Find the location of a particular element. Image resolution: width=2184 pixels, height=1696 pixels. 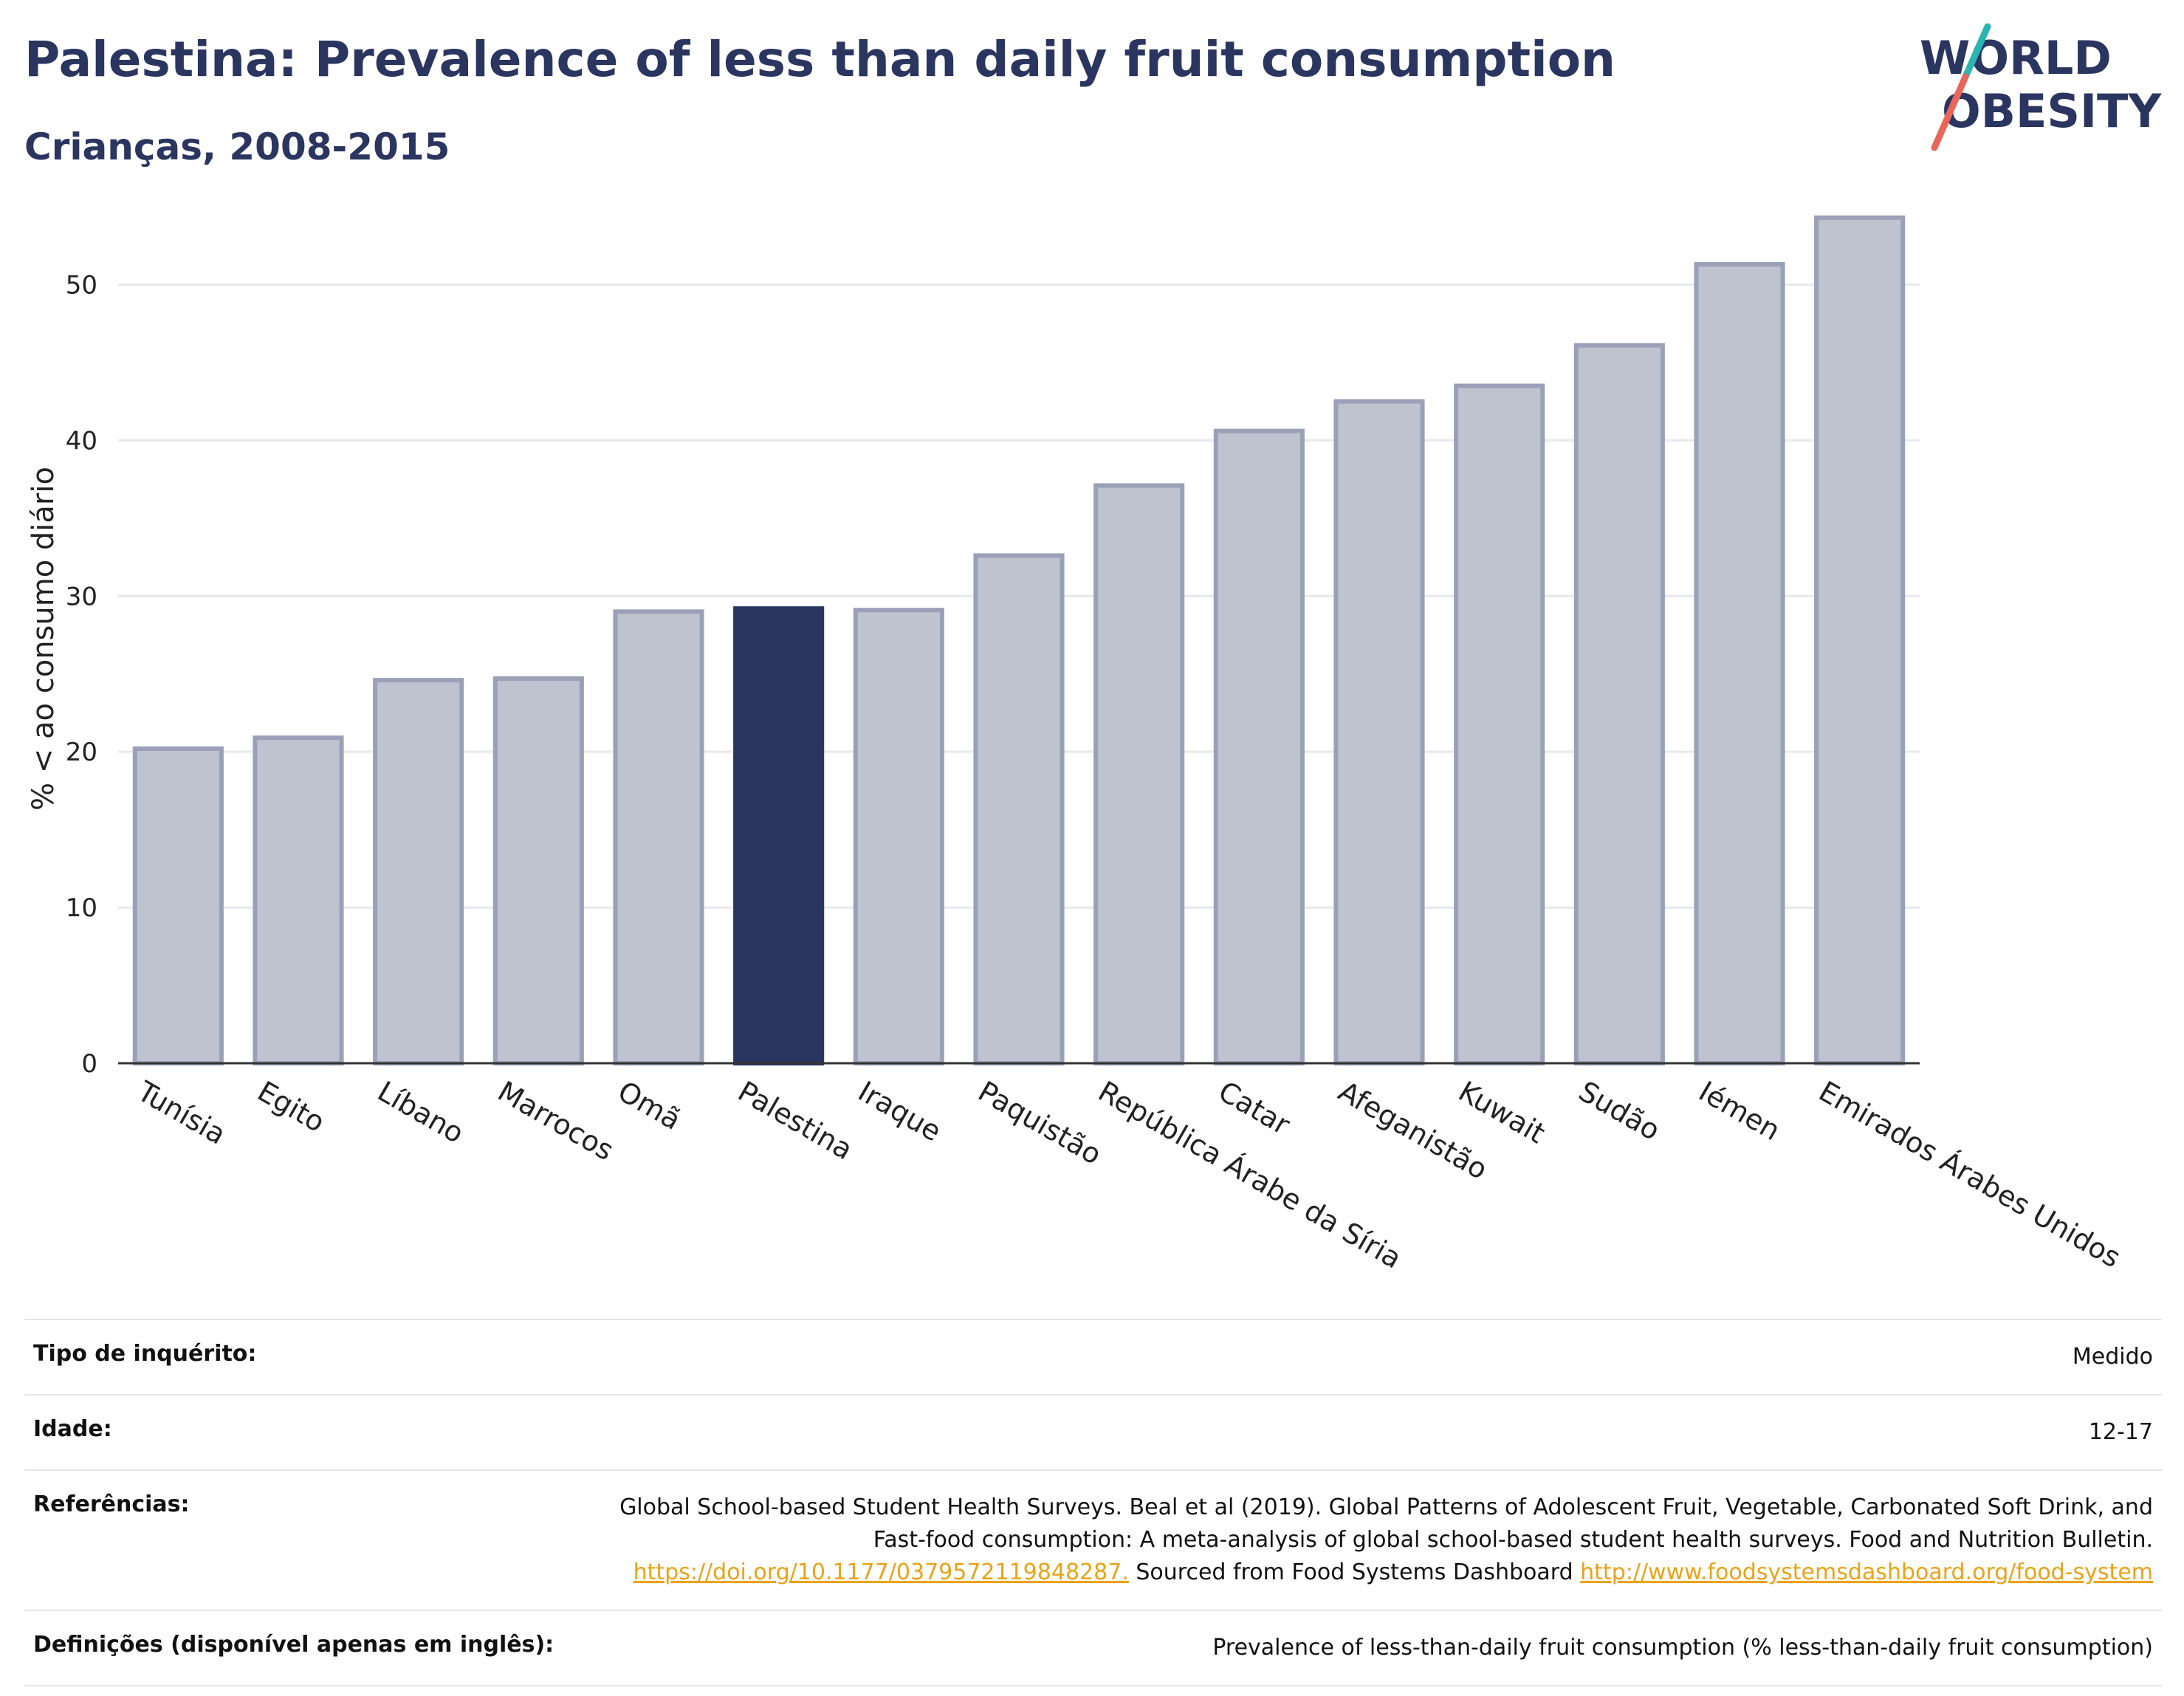

x-tick-label: Emirados Árabes Unidos is located at coordinates (1970, 1174).